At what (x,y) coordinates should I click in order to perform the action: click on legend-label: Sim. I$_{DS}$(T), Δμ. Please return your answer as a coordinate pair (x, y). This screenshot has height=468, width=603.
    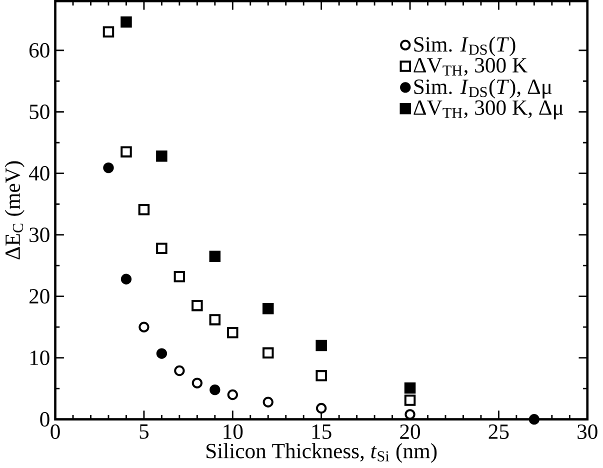
    Looking at the image, I should click on (483, 89).